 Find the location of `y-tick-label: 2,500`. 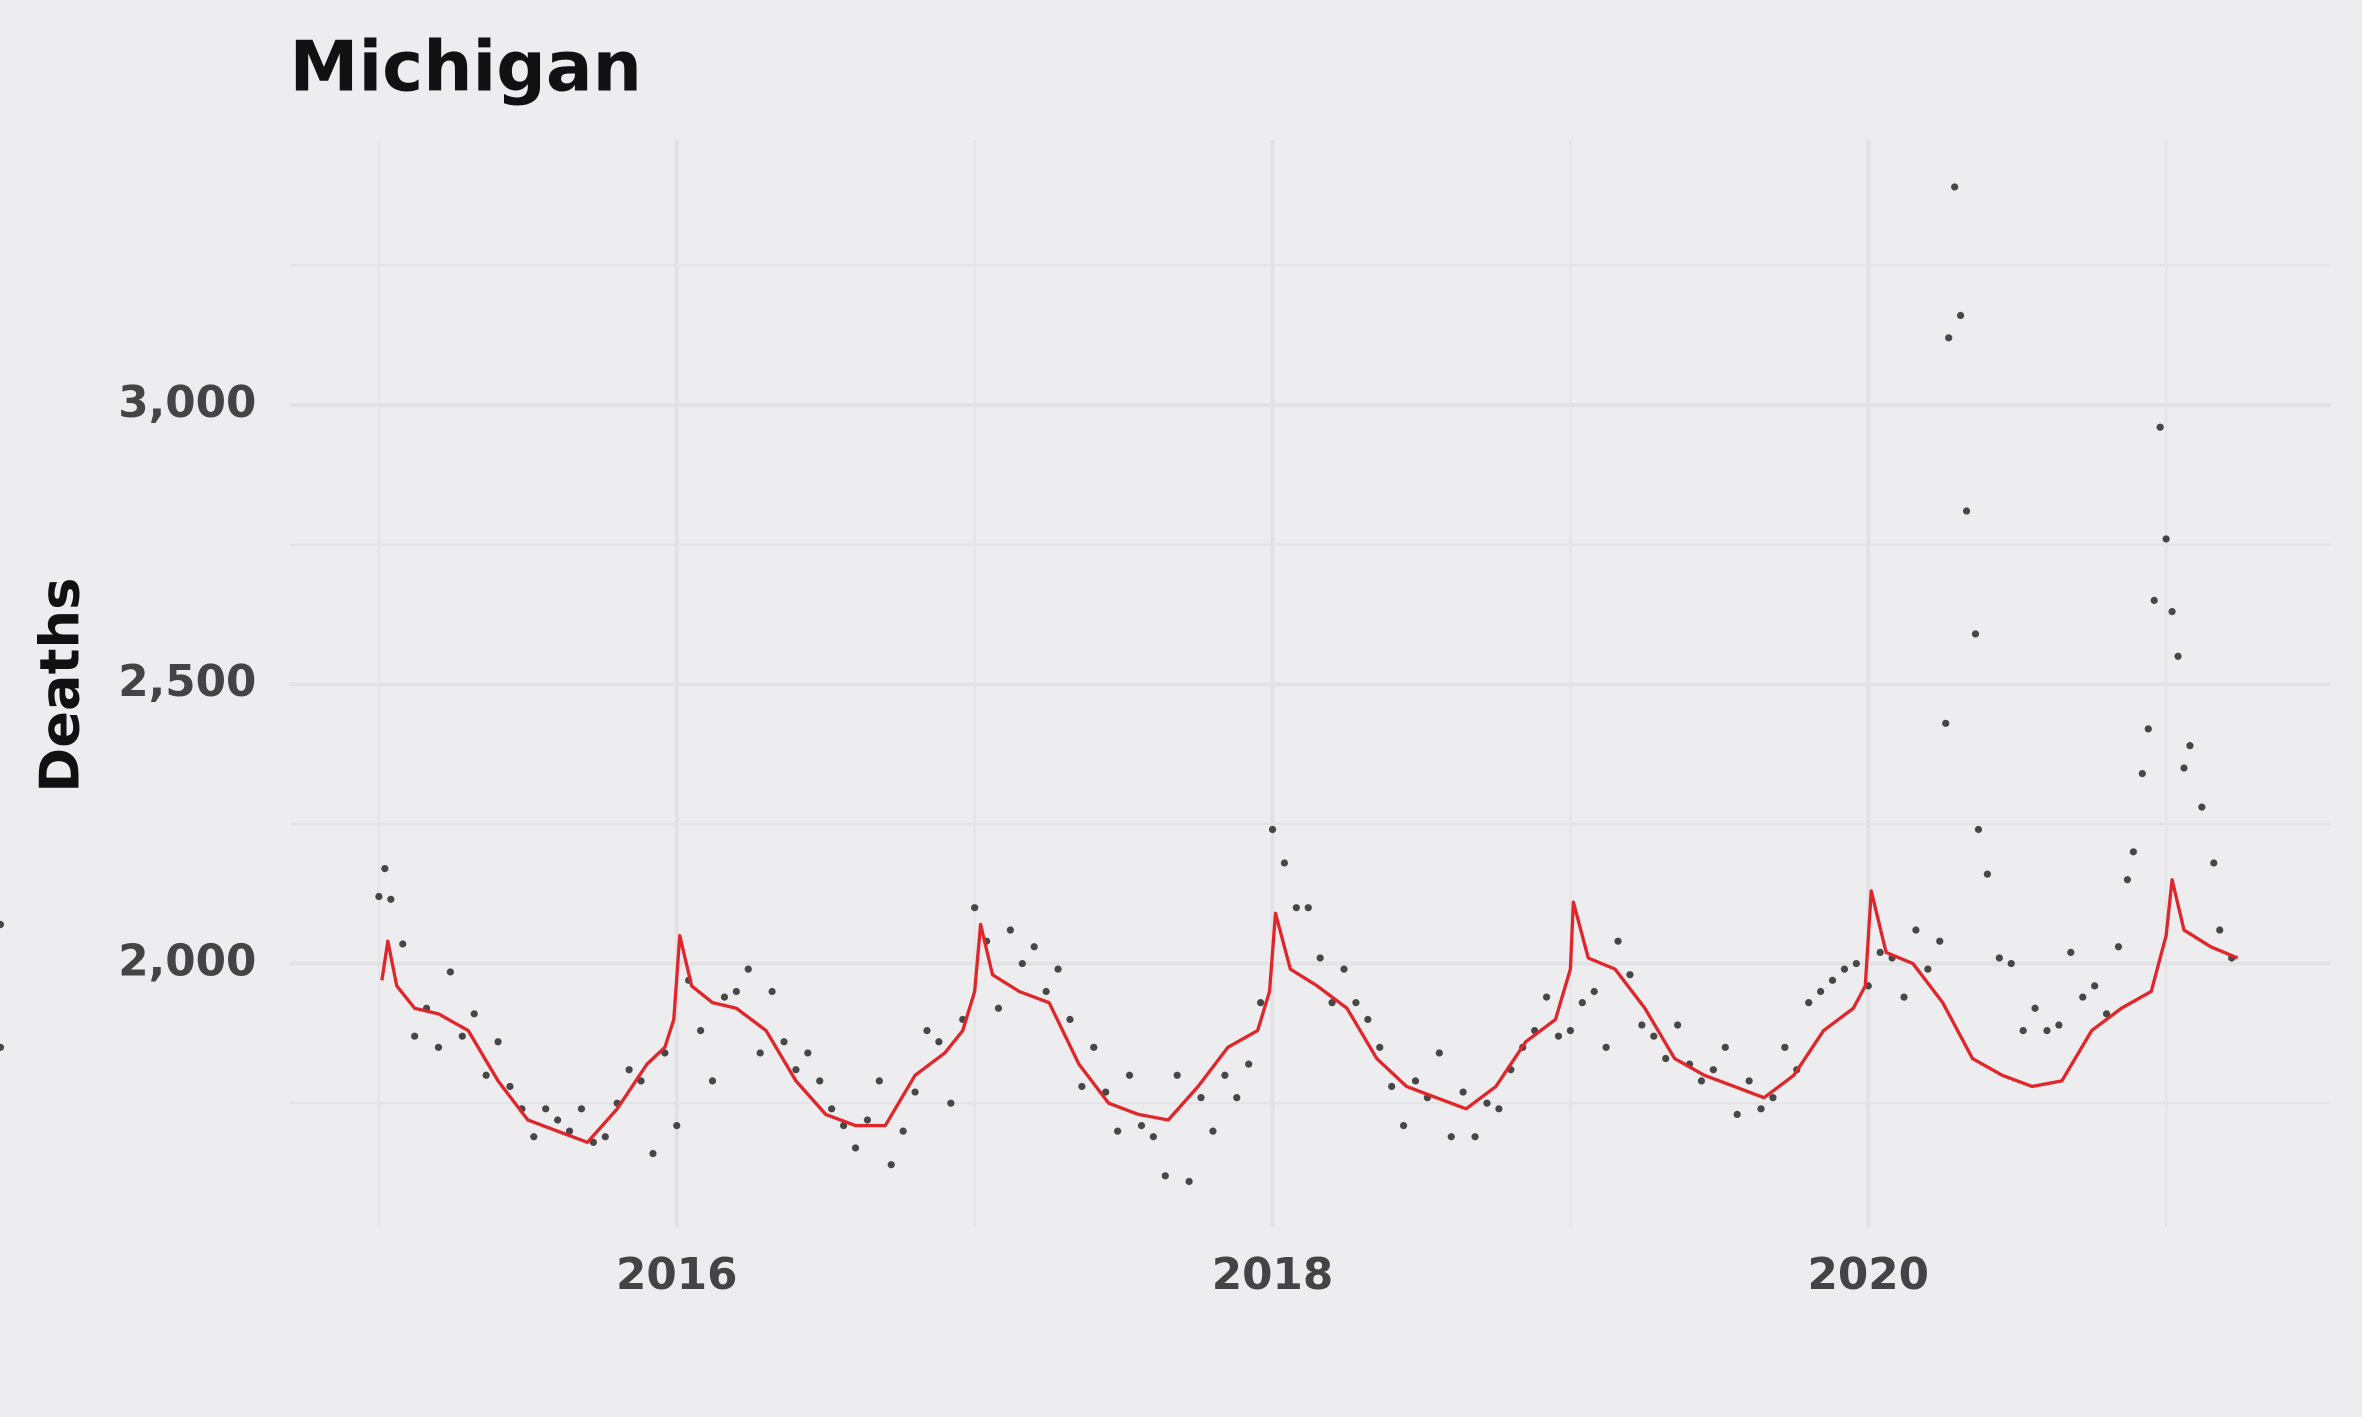

y-tick-label: 2,500 is located at coordinates (187, 681).